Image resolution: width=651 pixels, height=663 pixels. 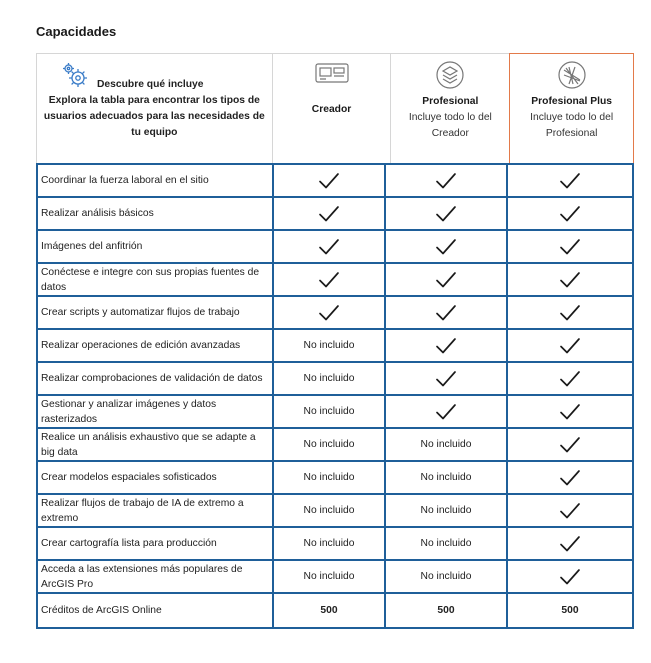 What do you see at coordinates (156, 478) in the screenshot?
I see `feature-label: Crear modelos espaciales sofisticados` at bounding box center [156, 478].